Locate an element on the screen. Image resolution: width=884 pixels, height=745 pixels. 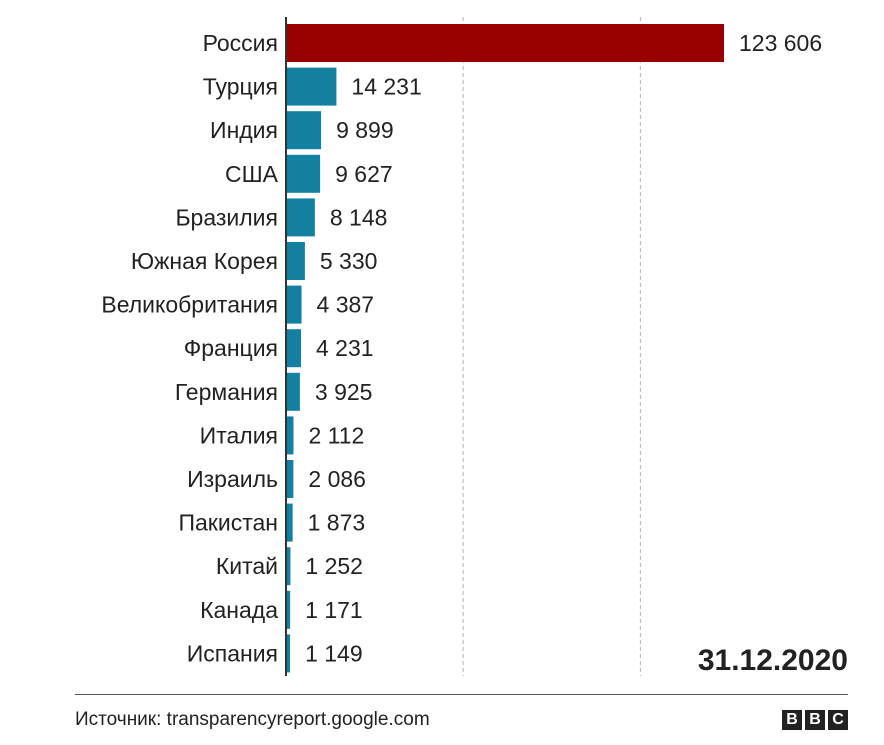
category-label: Китай is located at coordinates (247, 566).